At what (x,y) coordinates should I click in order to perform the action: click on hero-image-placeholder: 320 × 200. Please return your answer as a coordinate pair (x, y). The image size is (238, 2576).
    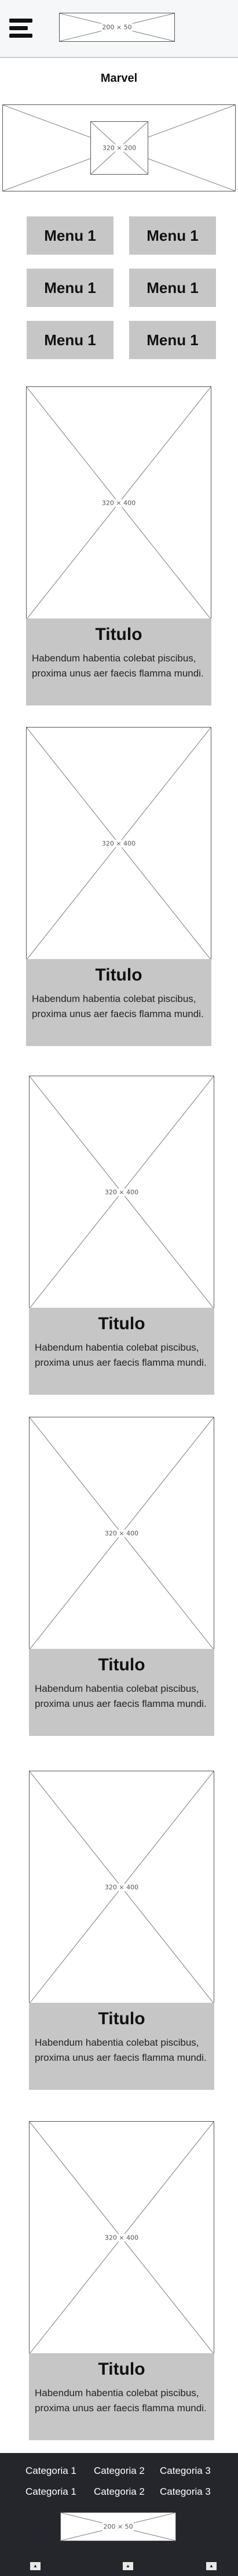
    Looking at the image, I should click on (119, 148).